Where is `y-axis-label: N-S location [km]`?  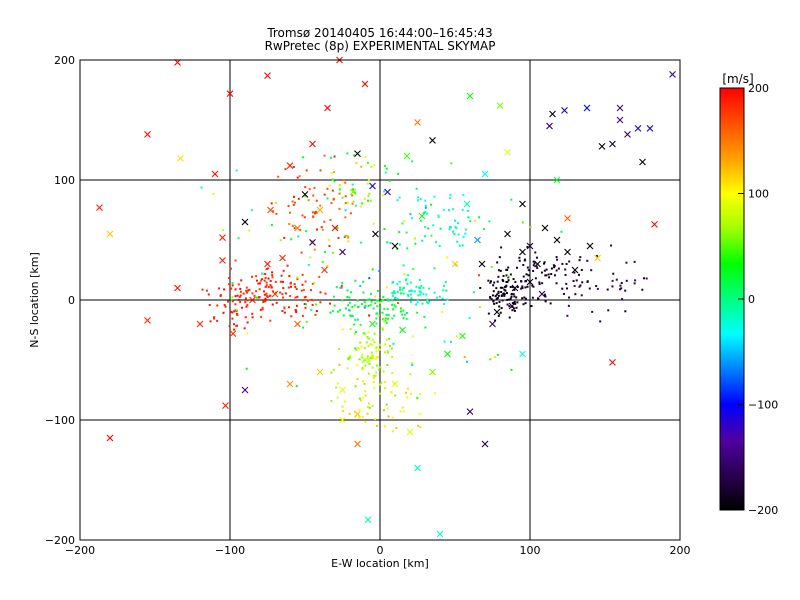 y-axis-label: N-S location [km] is located at coordinates (34, 300).